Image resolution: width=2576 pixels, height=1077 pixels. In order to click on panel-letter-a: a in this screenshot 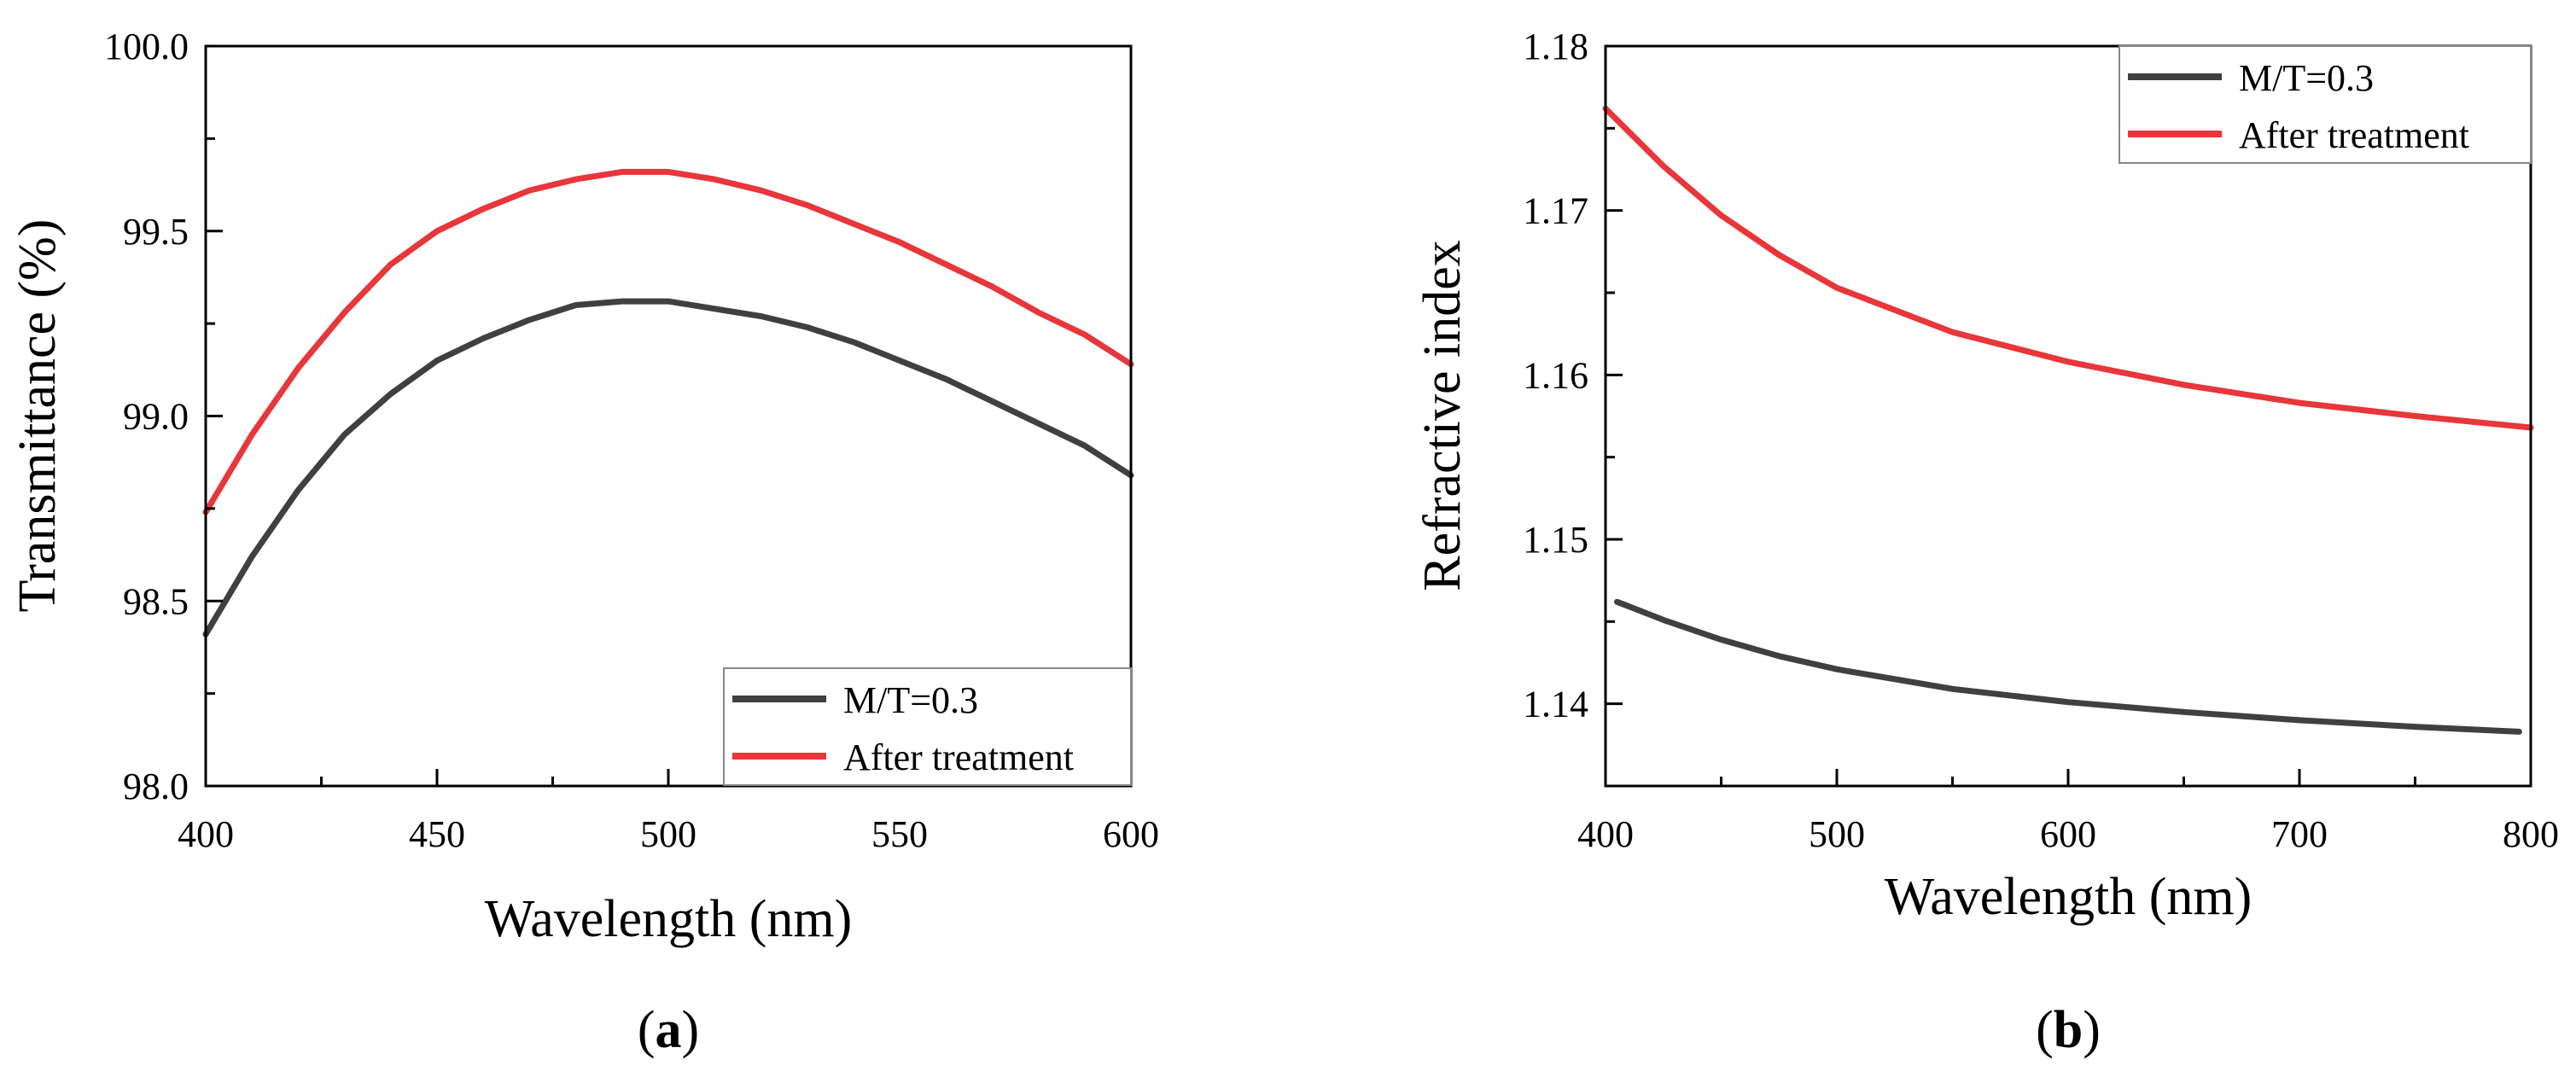, I will do `click(669, 1030)`.